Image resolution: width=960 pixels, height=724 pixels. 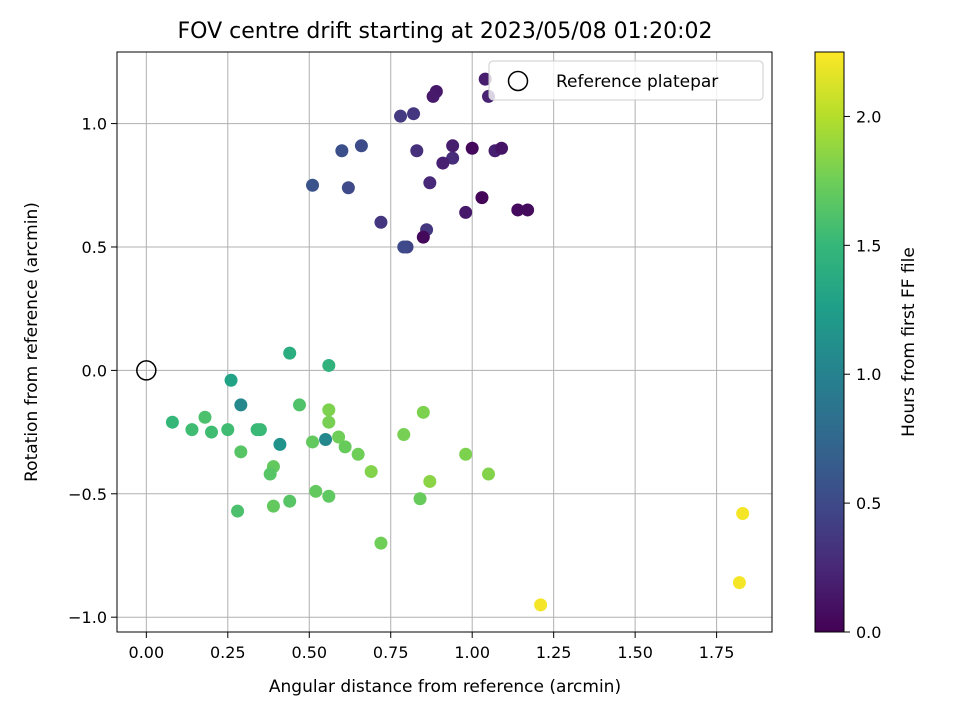 I want to click on colorbar-ticks: 0.0 0.5 1.0 1.5 2.0, so click(x=862, y=374).